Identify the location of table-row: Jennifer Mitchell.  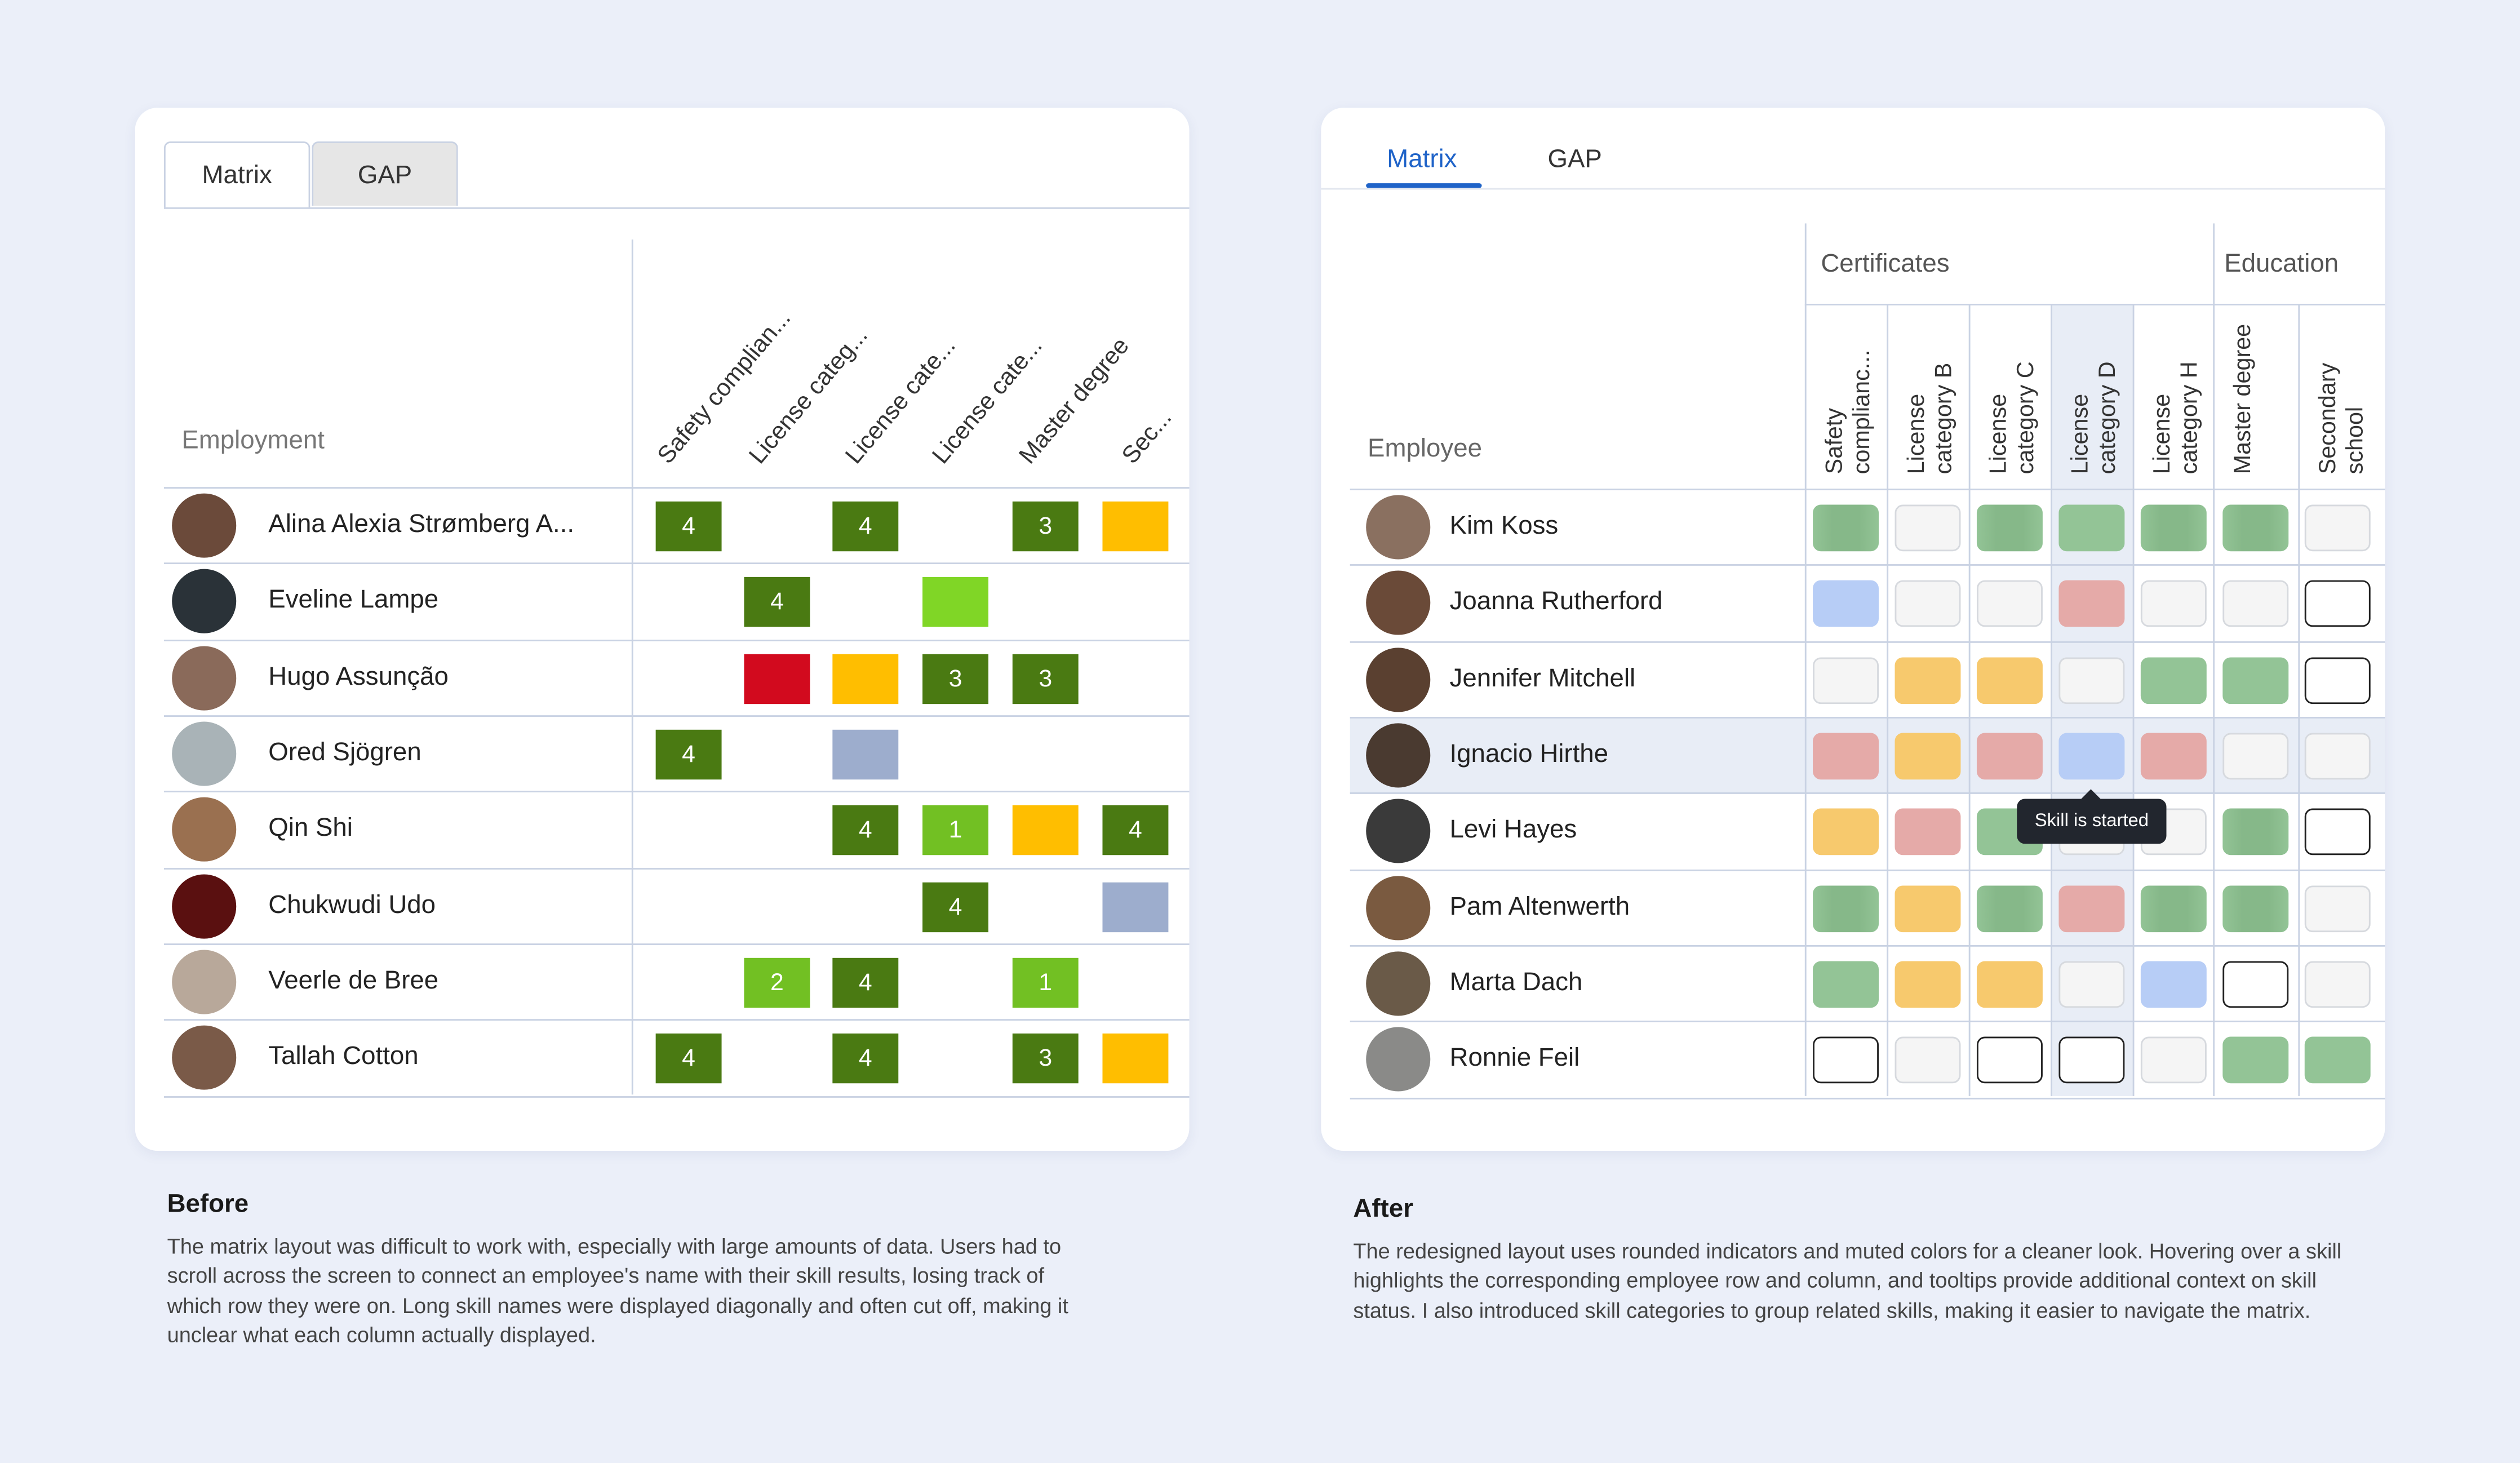
(1867, 679).